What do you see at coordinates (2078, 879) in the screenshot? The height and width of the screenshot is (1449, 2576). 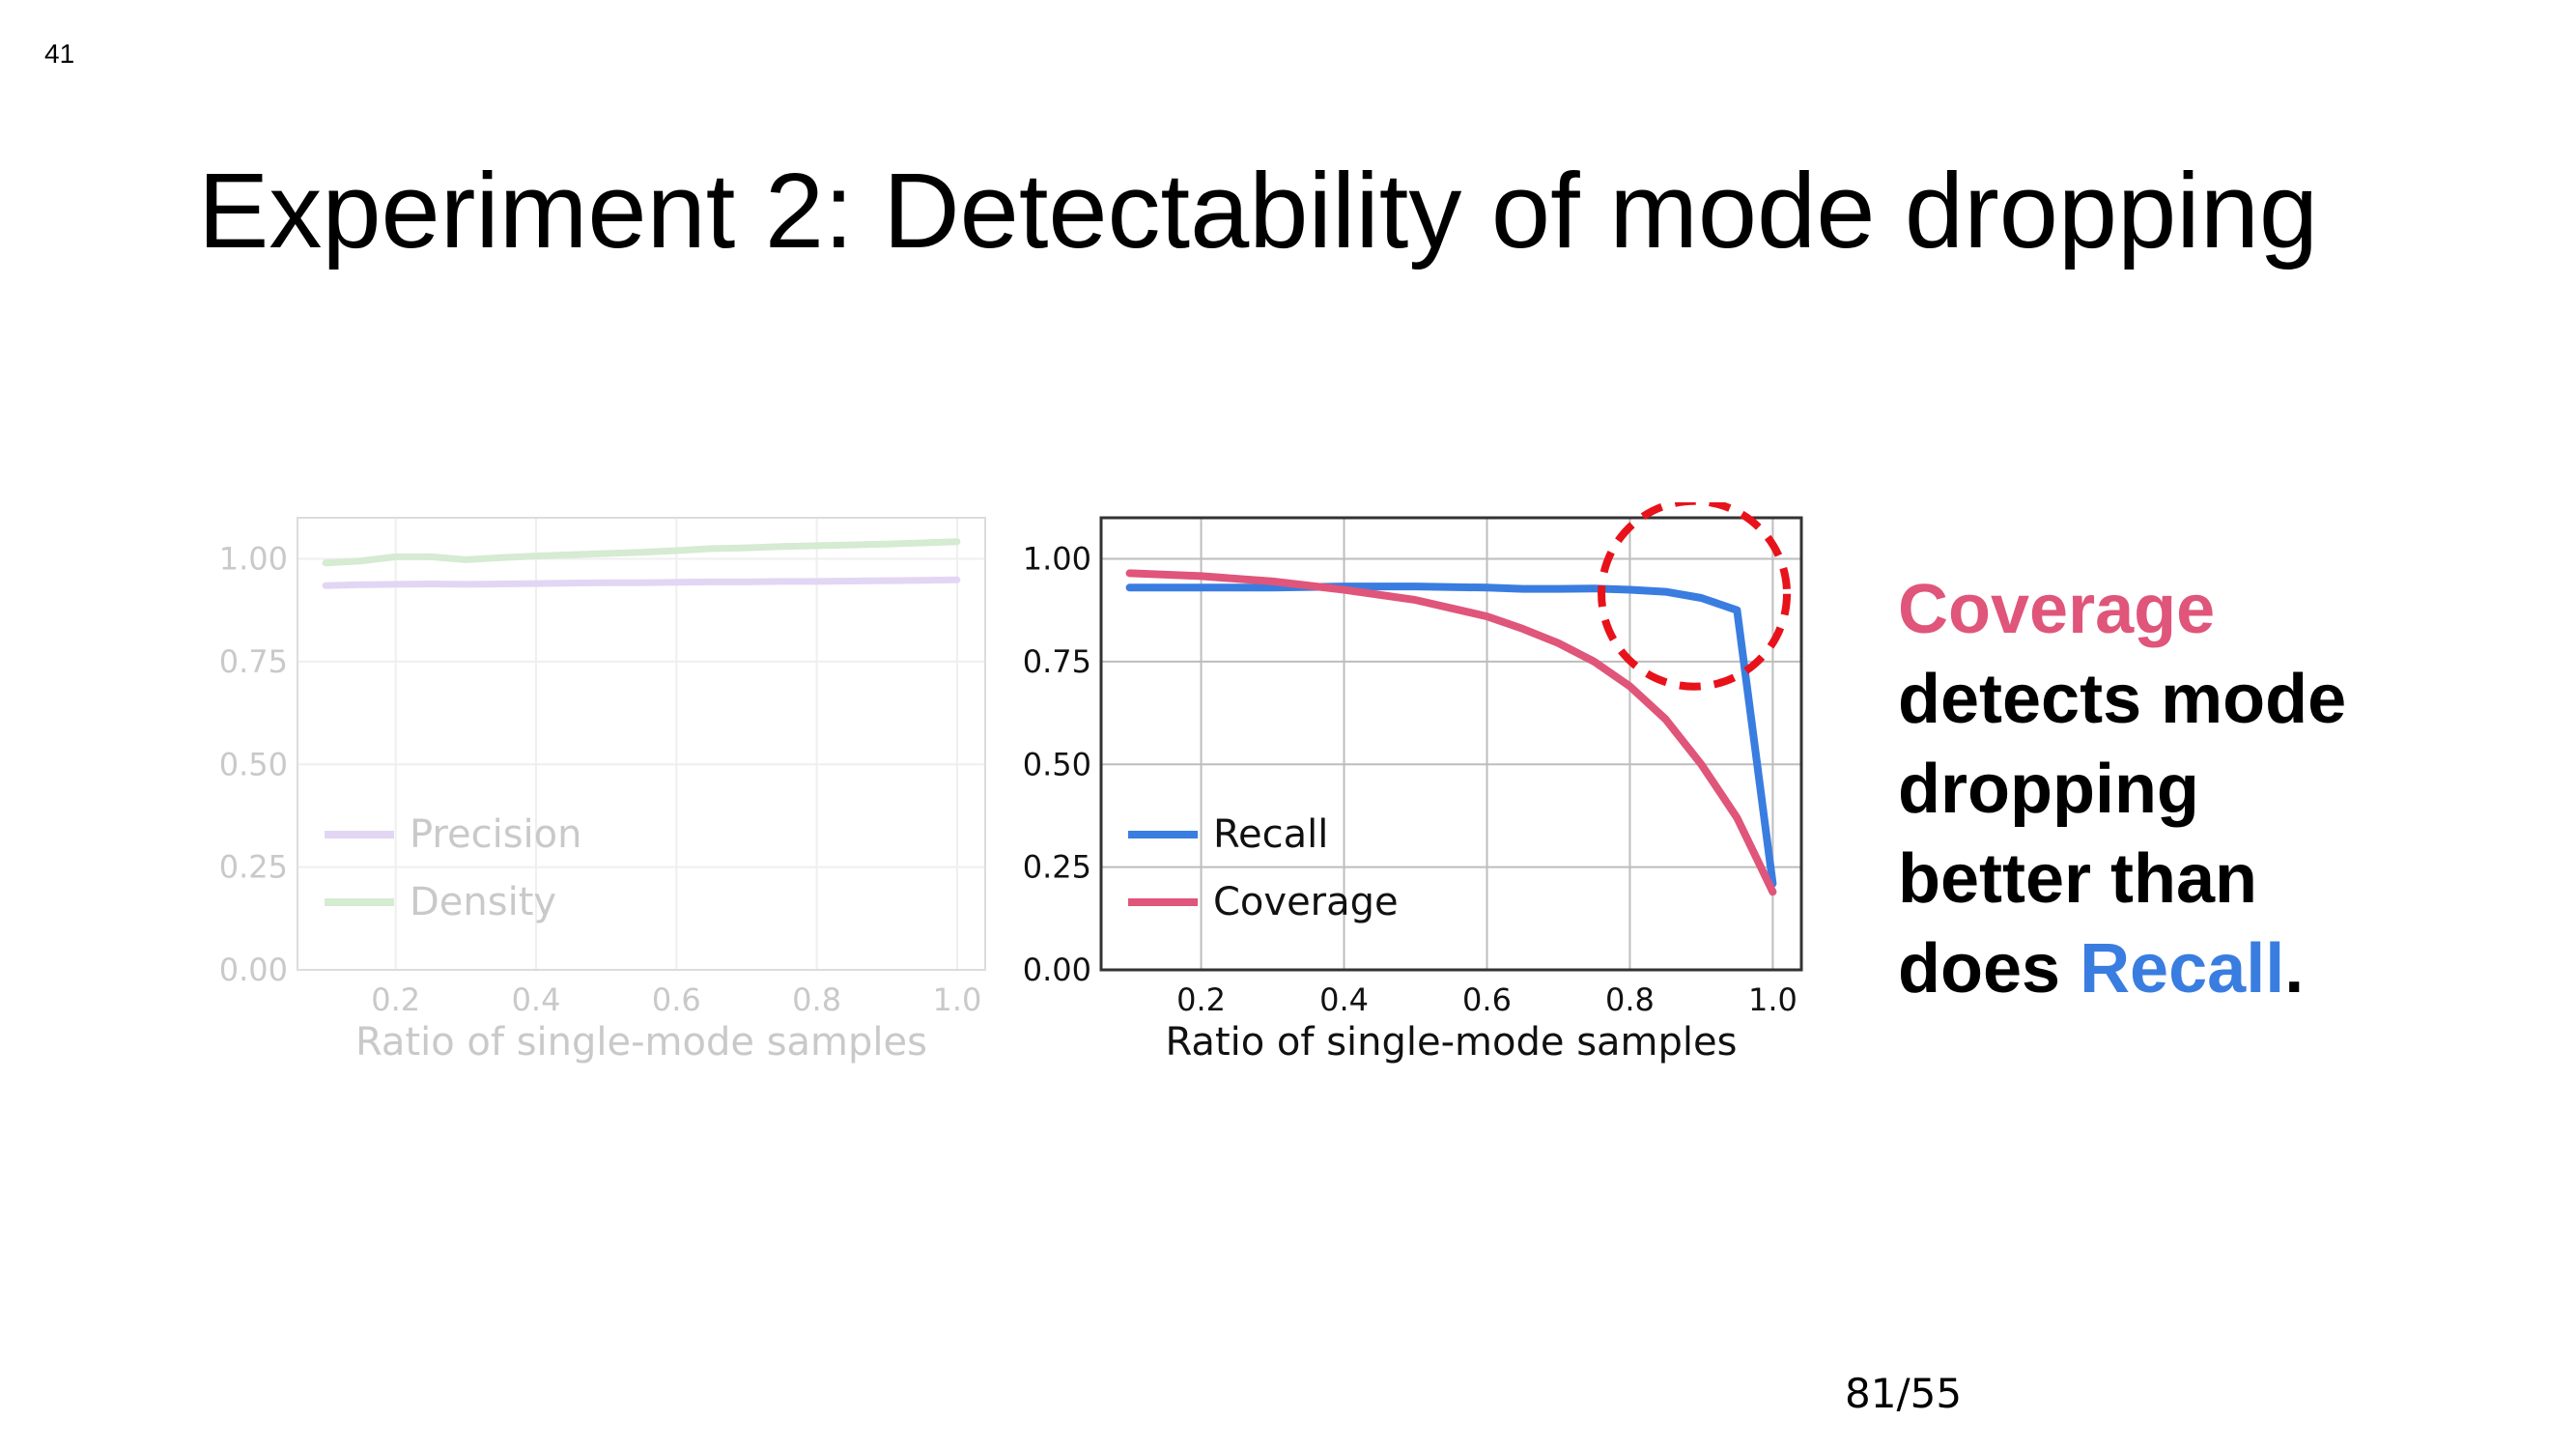 I see `conclusion-line-4: better than` at bounding box center [2078, 879].